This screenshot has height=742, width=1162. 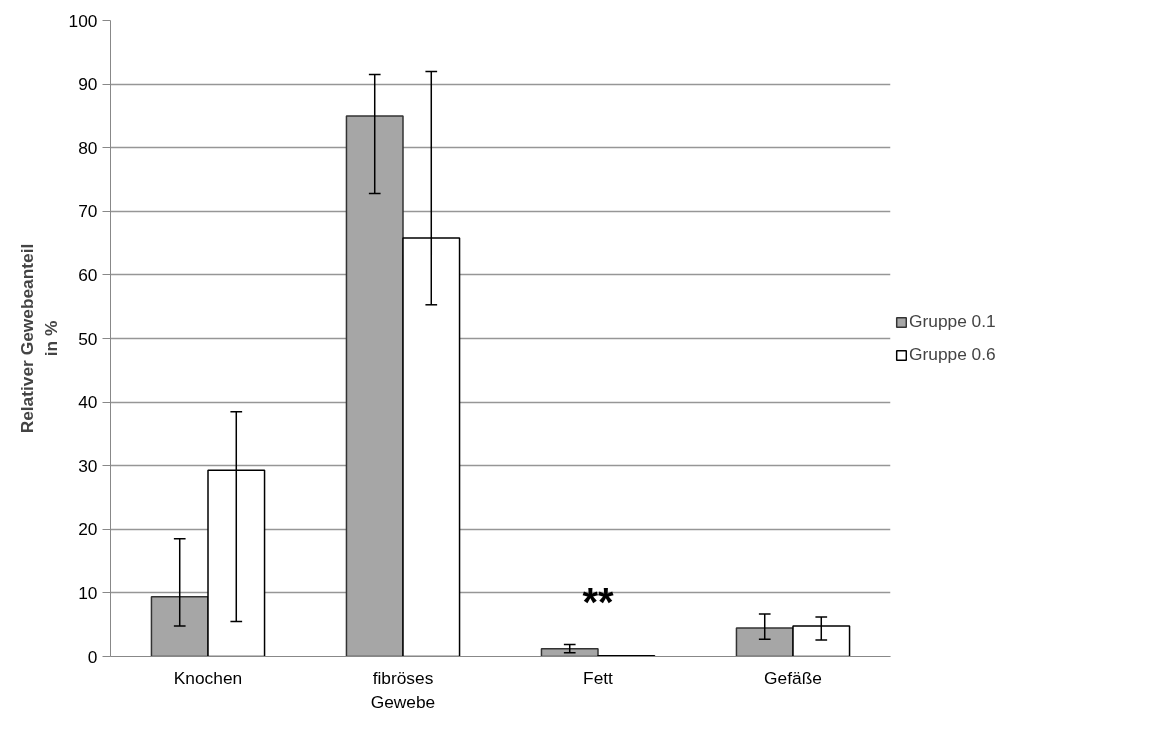 What do you see at coordinates (88, 529) in the screenshot?
I see `y-tick-label: 20` at bounding box center [88, 529].